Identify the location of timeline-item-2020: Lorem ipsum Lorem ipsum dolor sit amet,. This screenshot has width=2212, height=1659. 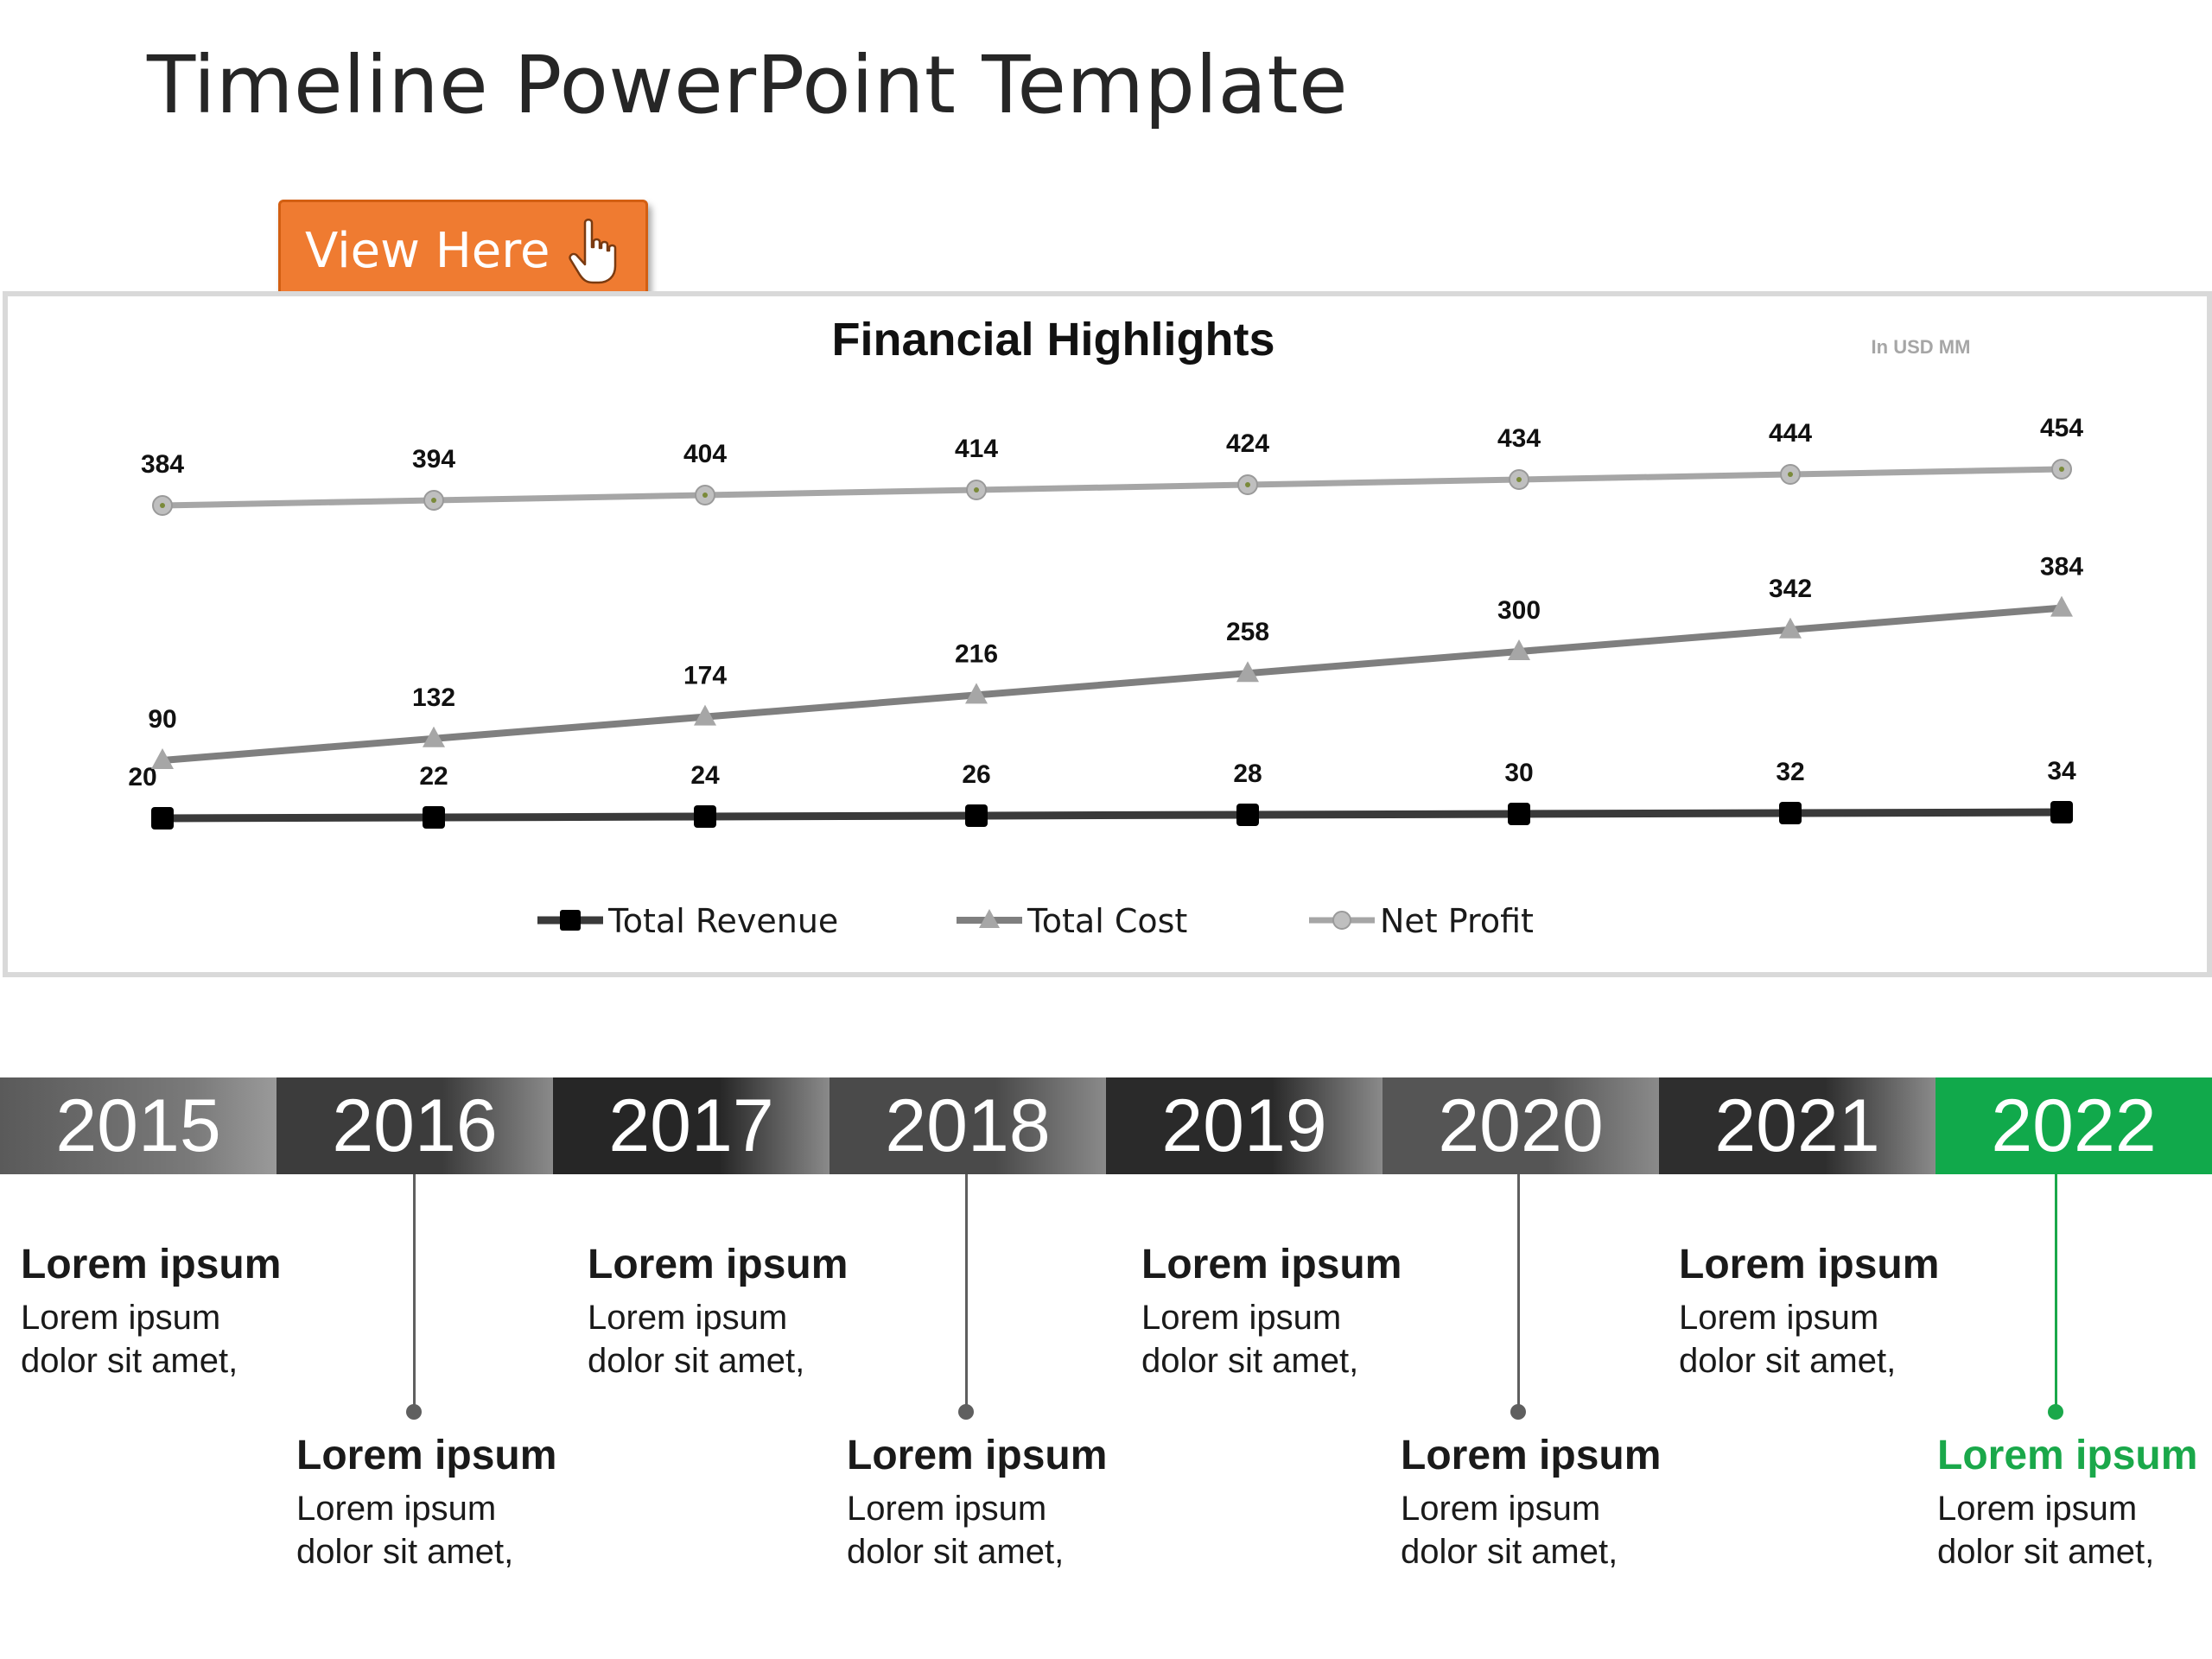
(1543, 1502).